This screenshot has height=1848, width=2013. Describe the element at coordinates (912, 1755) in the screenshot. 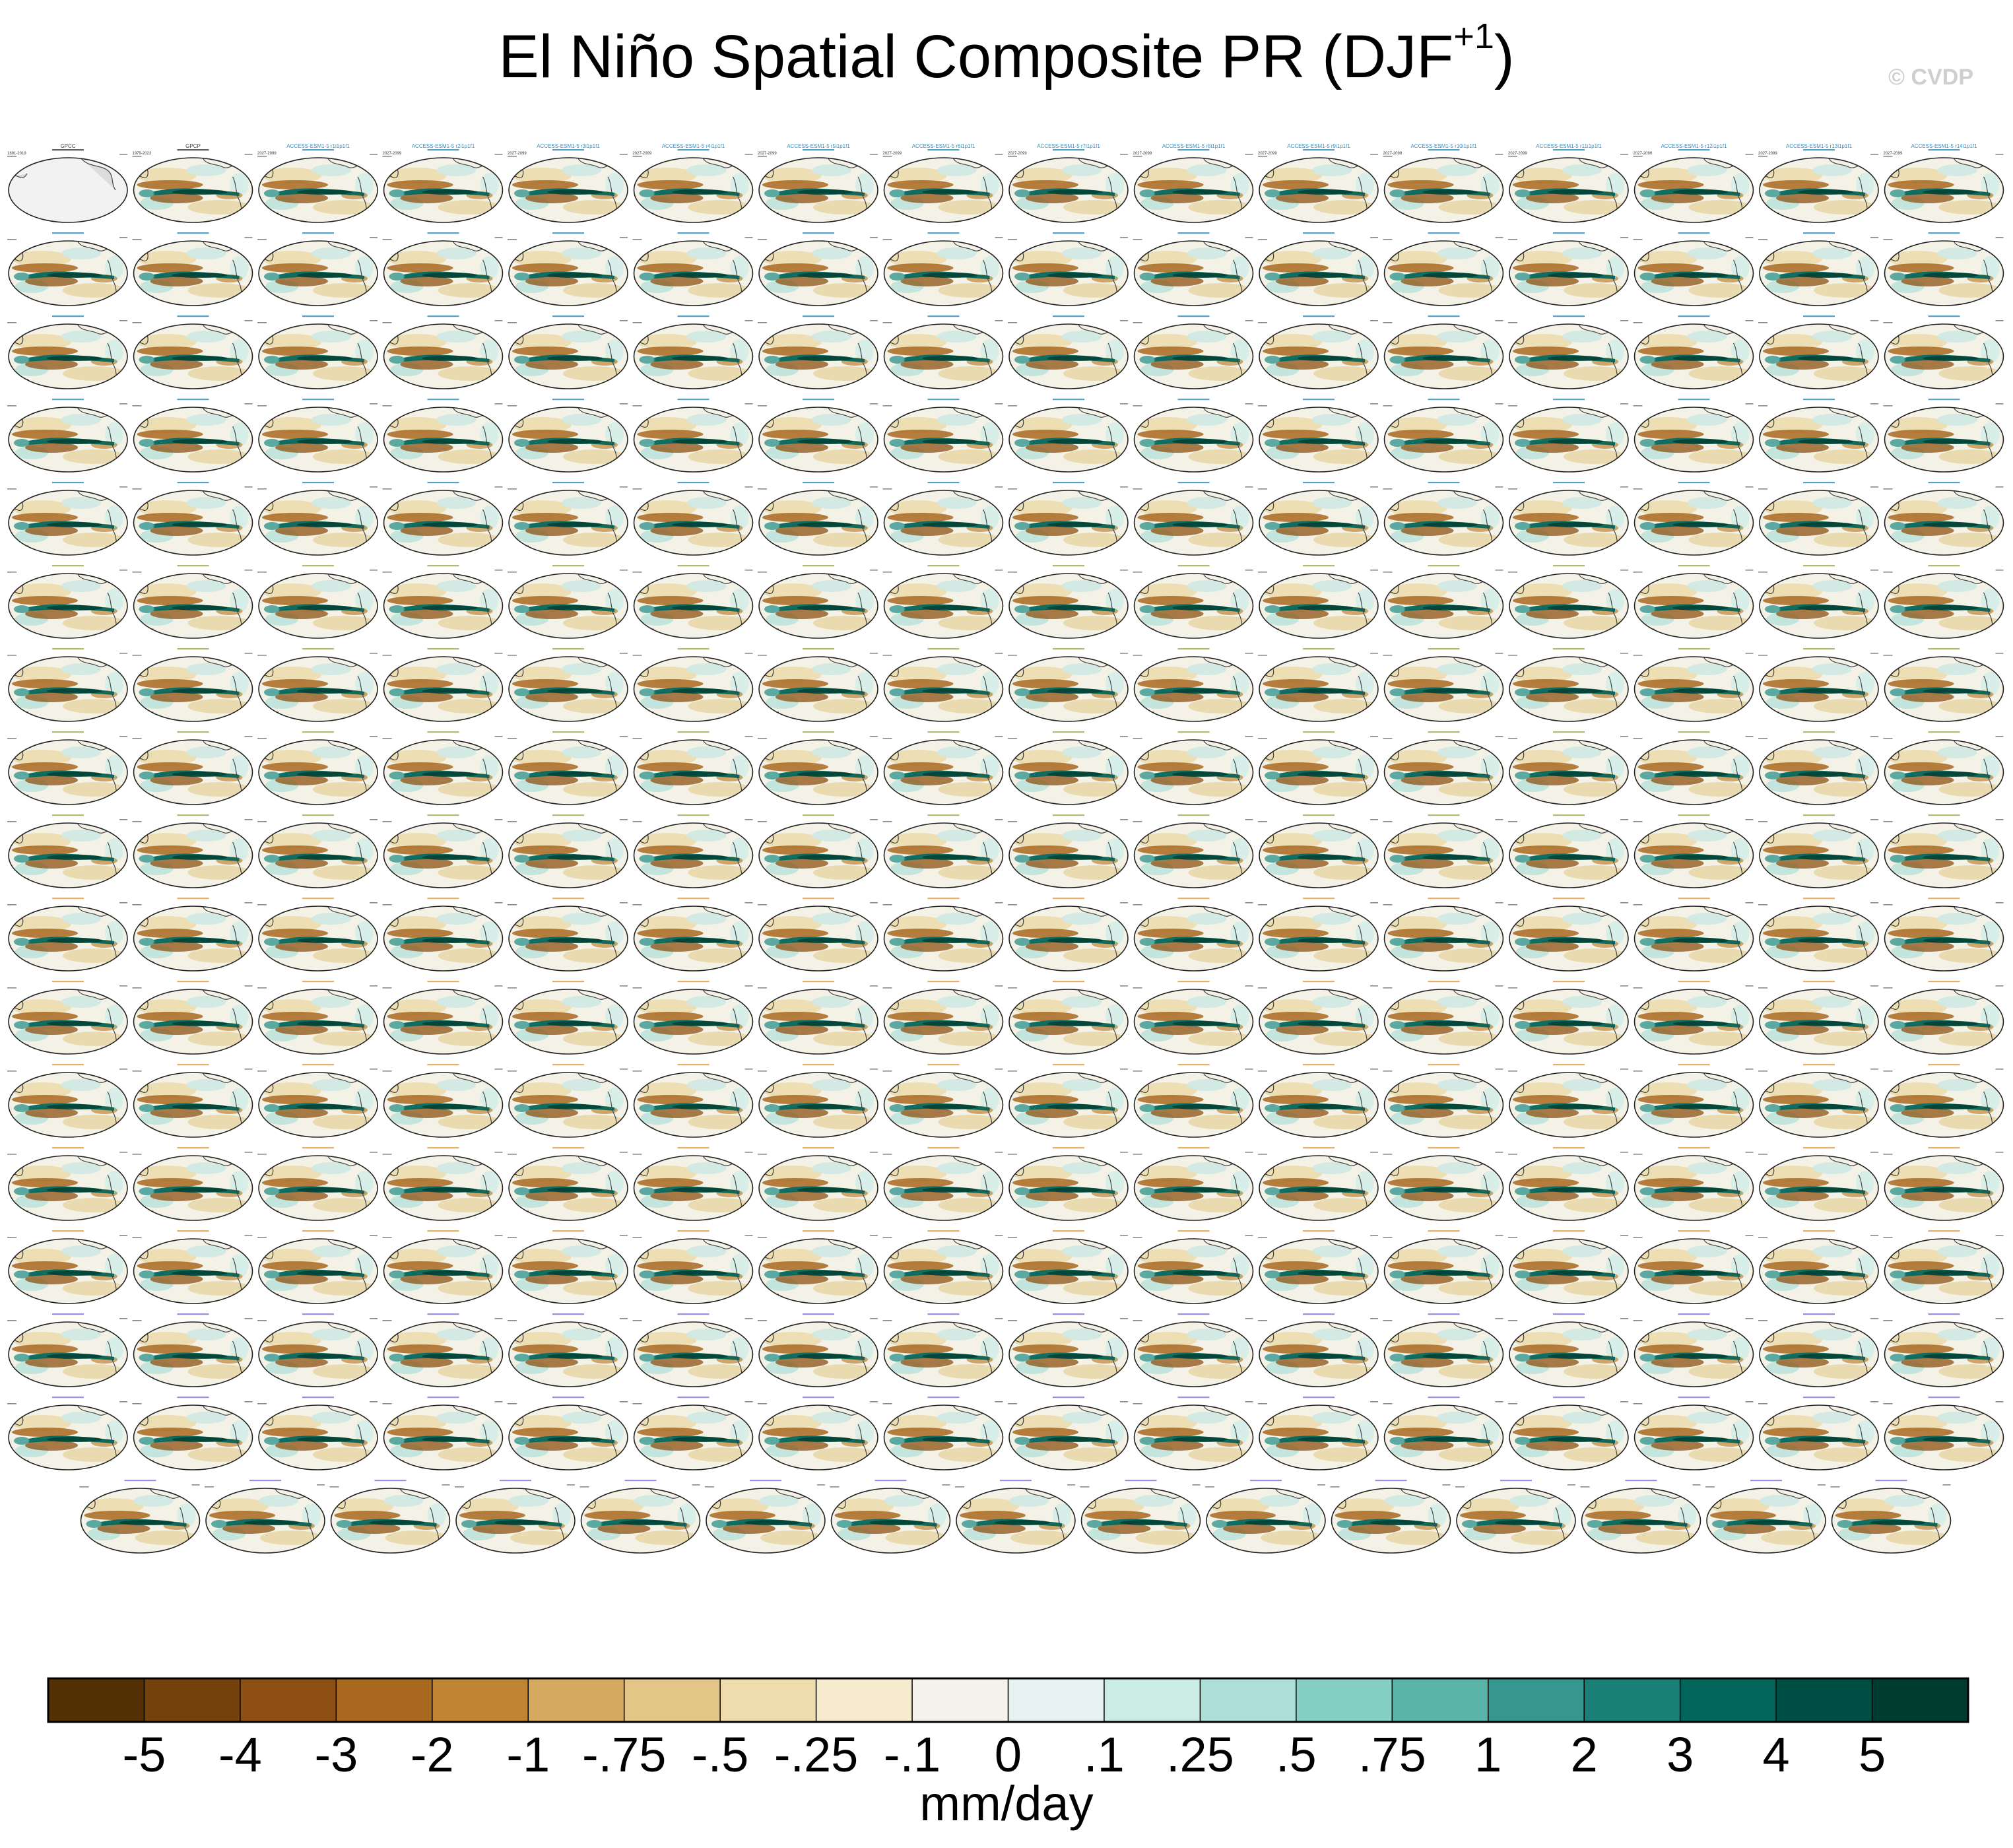

I see `colorbar-tick-label: -.1` at that location.